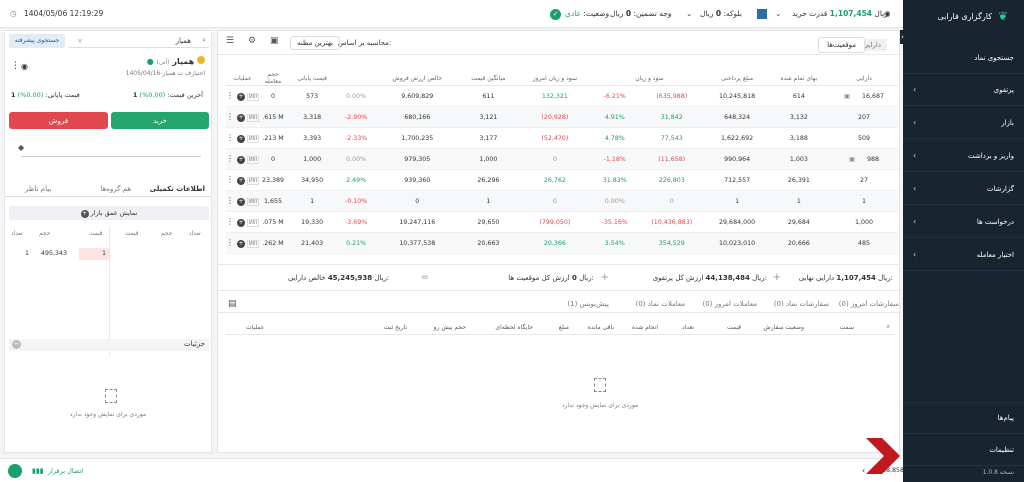  Describe the element at coordinates (963, 156) in the screenshot. I see `sidebar-item-deposit: ‹ واریز و برداشت` at that location.